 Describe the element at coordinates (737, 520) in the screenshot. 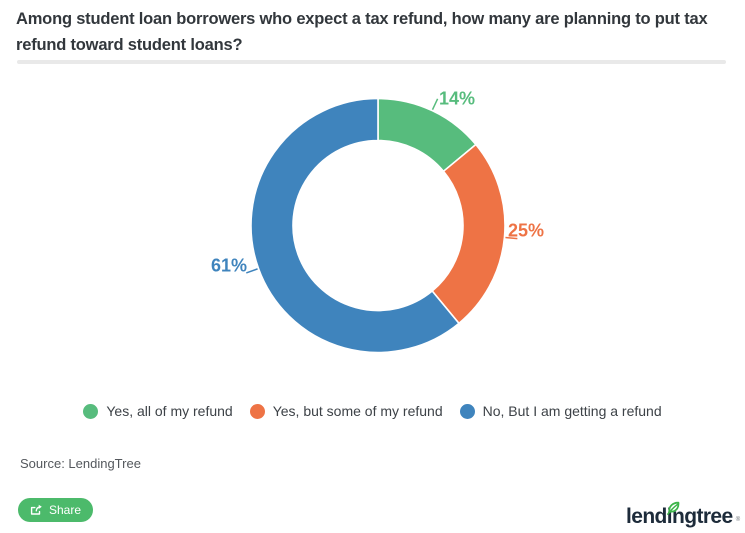

I see `registered-trademark: ®` at that location.